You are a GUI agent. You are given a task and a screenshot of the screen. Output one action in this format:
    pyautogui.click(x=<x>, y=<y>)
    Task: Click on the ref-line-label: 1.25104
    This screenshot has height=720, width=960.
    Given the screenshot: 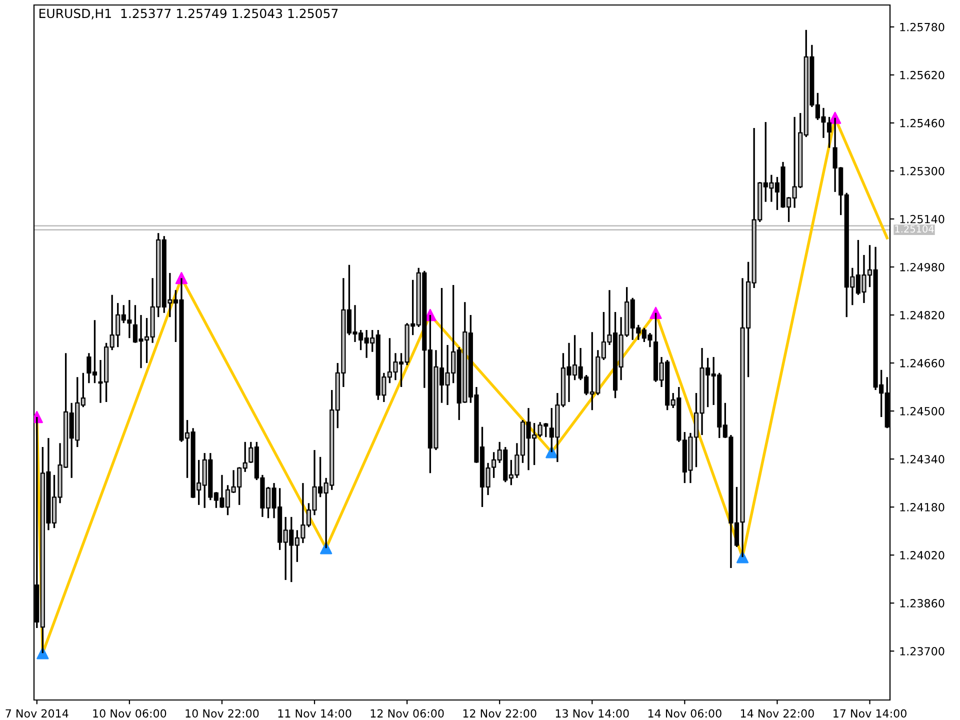 What is the action you would take?
    pyautogui.click(x=914, y=229)
    